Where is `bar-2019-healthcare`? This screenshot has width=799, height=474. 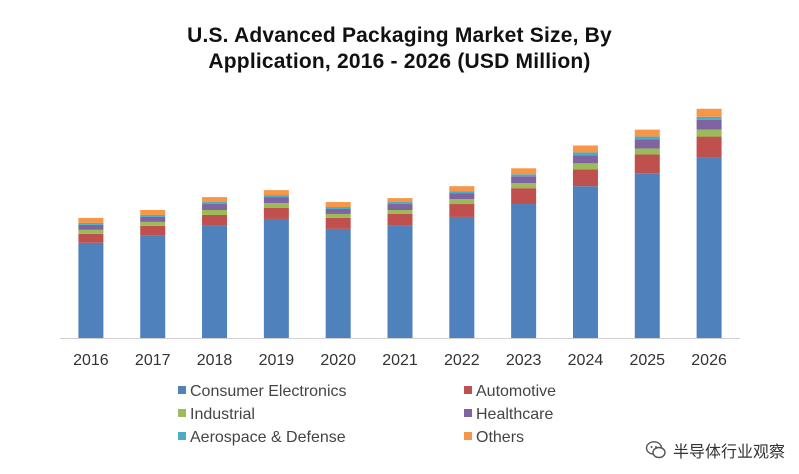
bar-2019-healthcare is located at coordinates (276, 200).